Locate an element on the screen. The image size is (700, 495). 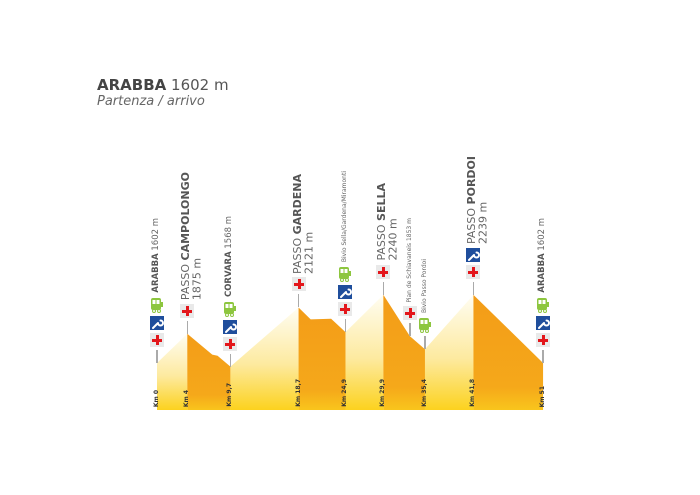
stop-elevation: 2239 m is located at coordinates (483, 222).